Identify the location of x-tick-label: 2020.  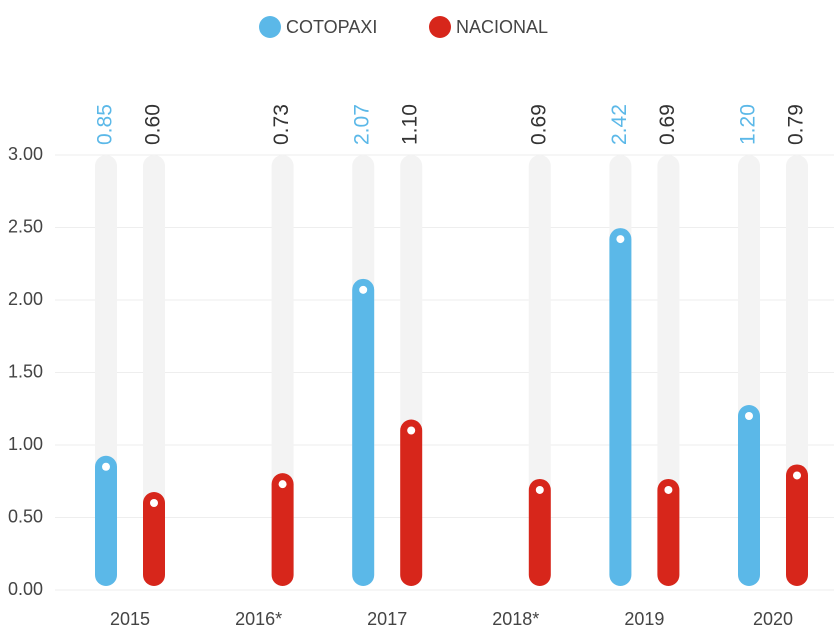
(773, 619).